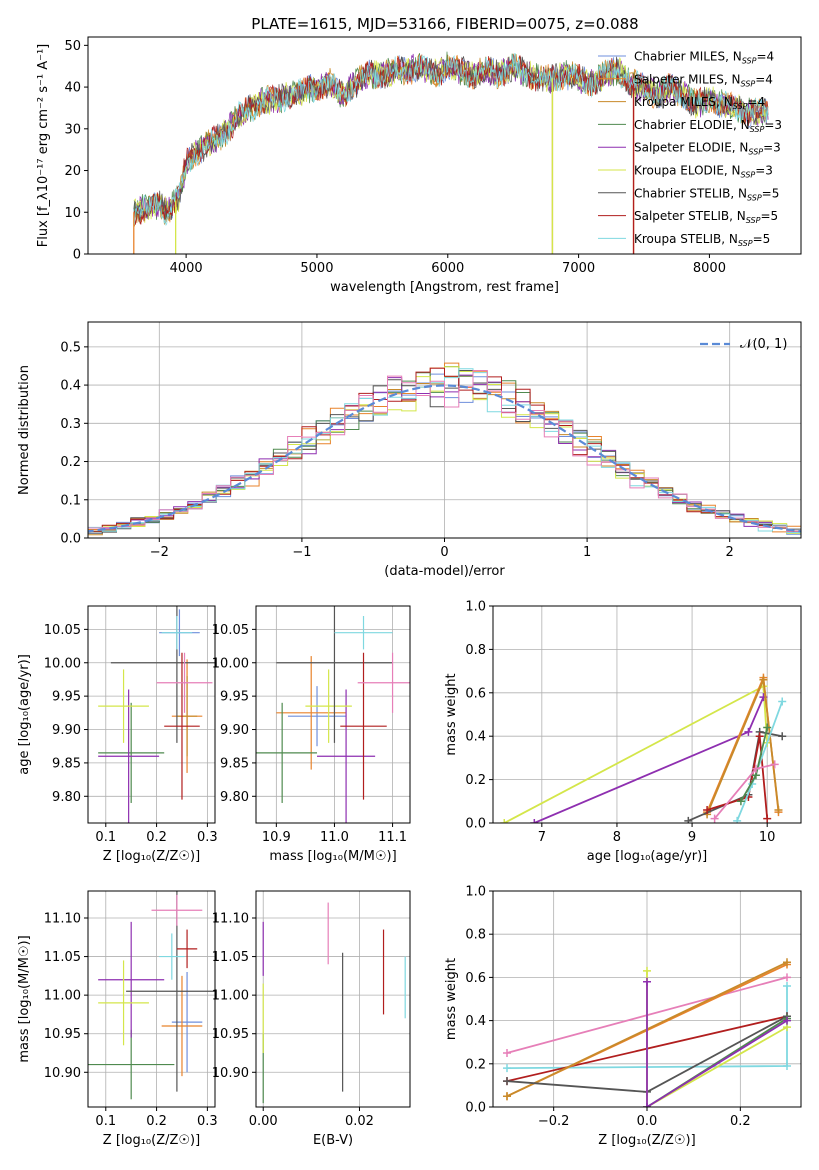 The width and height of the screenshot is (819, 1170). What do you see at coordinates (709, 268) in the screenshot?
I see `x-tick-label: 8000` at bounding box center [709, 268].